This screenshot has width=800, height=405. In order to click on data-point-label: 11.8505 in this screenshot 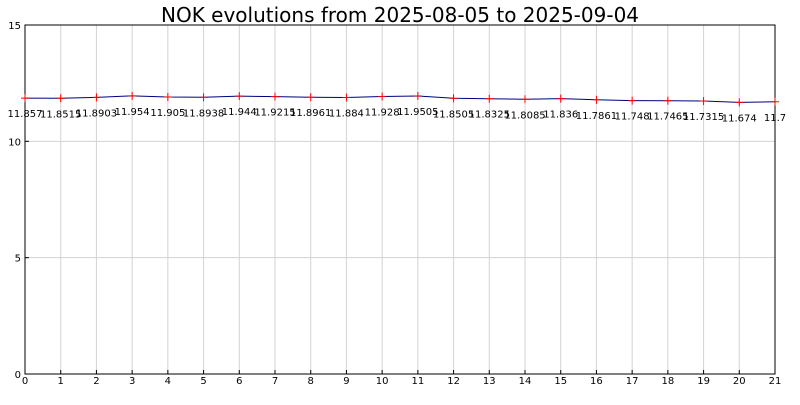, I will do `click(453, 114)`.